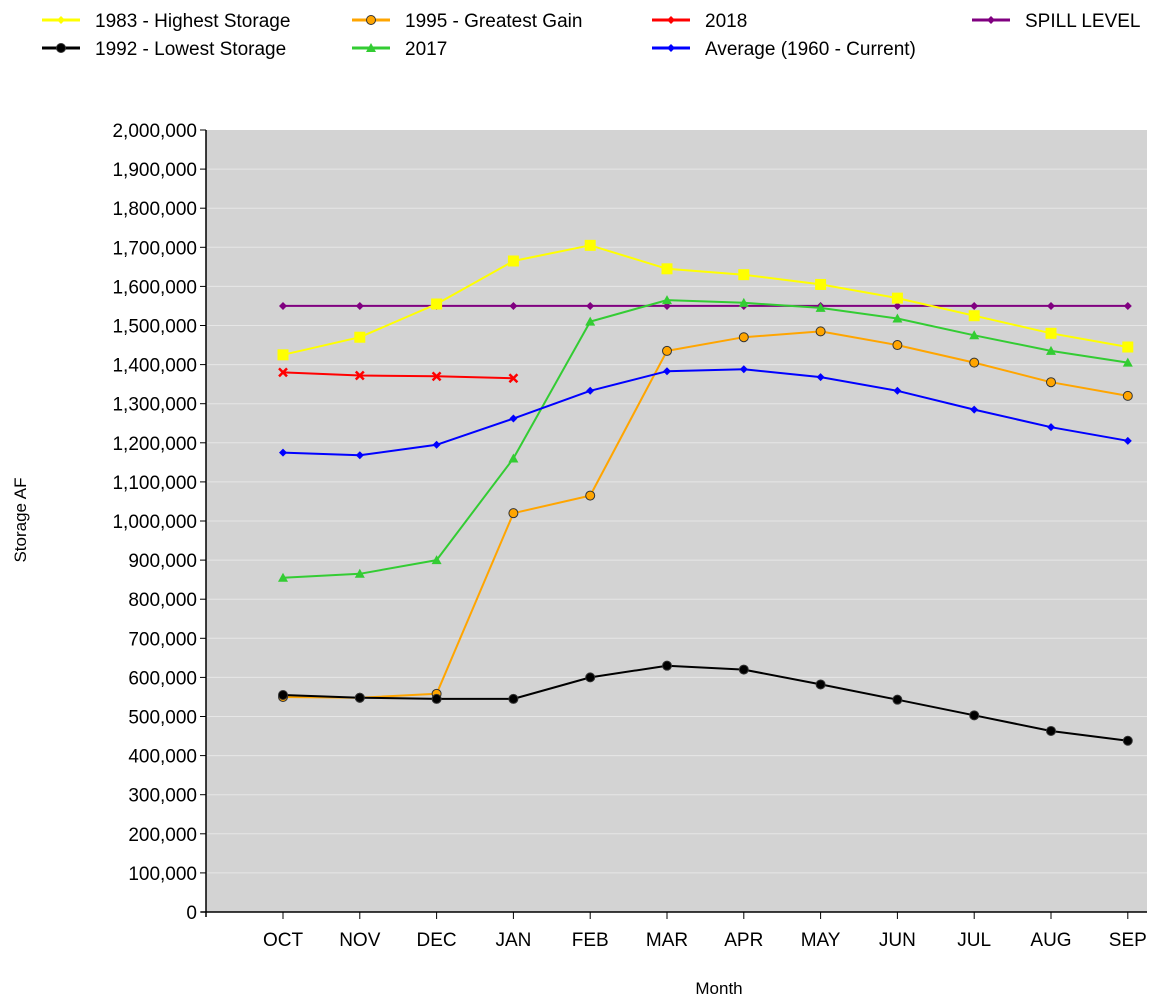  What do you see at coordinates (190, 49) in the screenshot?
I see `legend-label: 1992 - Lowest Storage` at bounding box center [190, 49].